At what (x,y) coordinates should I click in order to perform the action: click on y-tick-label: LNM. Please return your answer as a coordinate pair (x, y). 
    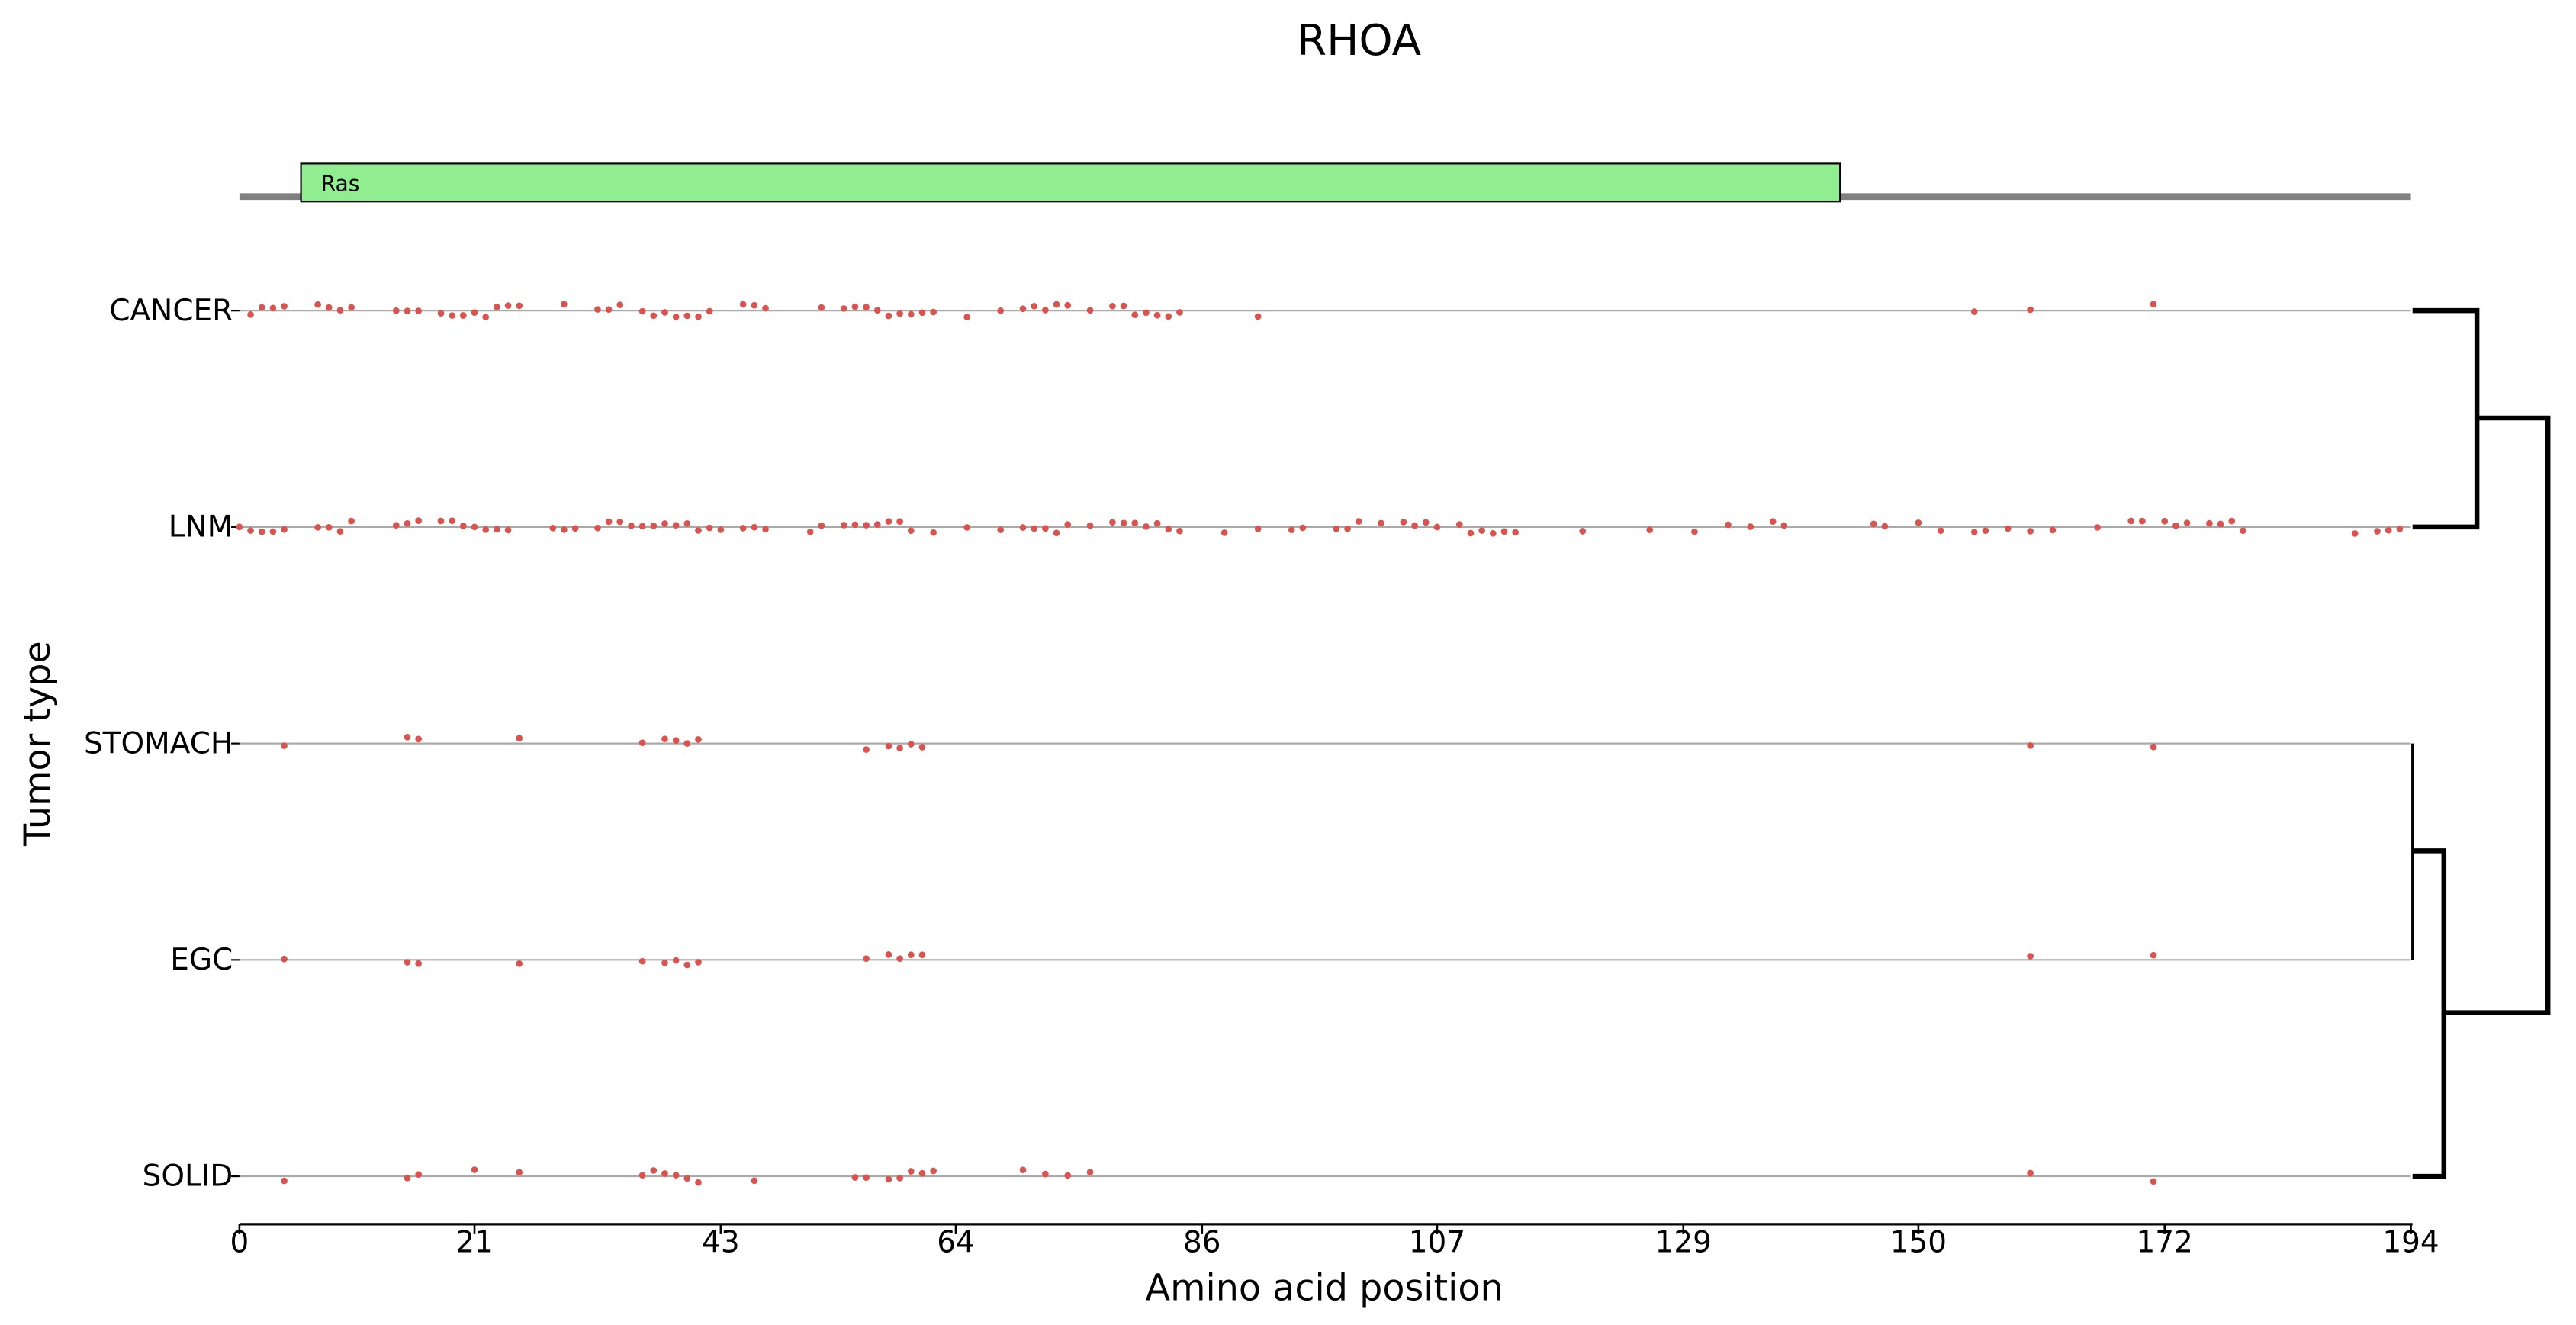
    Looking at the image, I should click on (201, 527).